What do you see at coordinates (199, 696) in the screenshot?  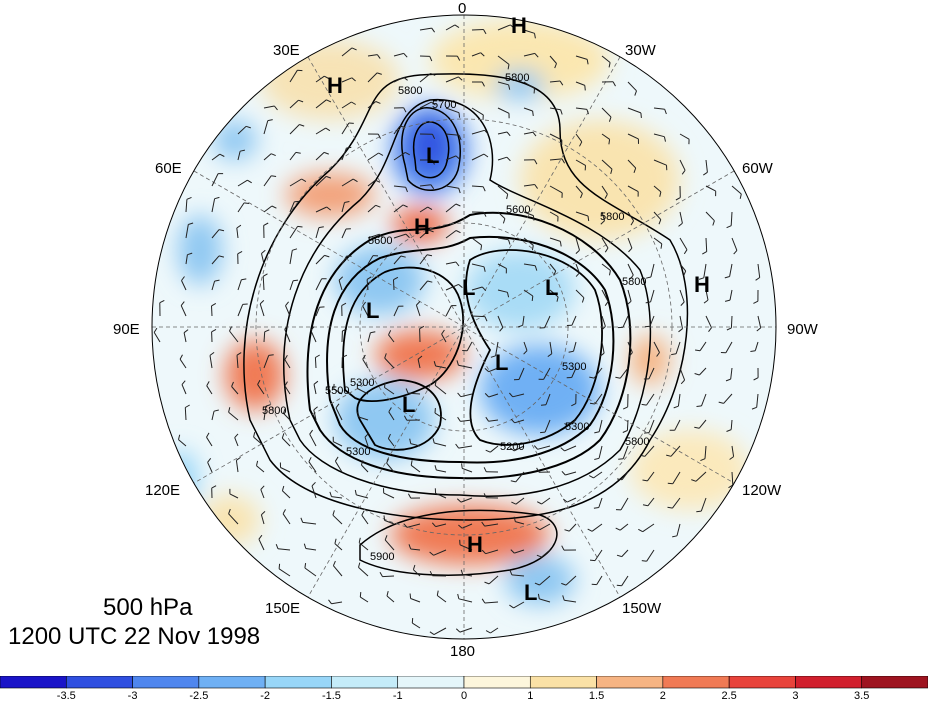 I see `colorbar-tick-label: -2.5` at bounding box center [199, 696].